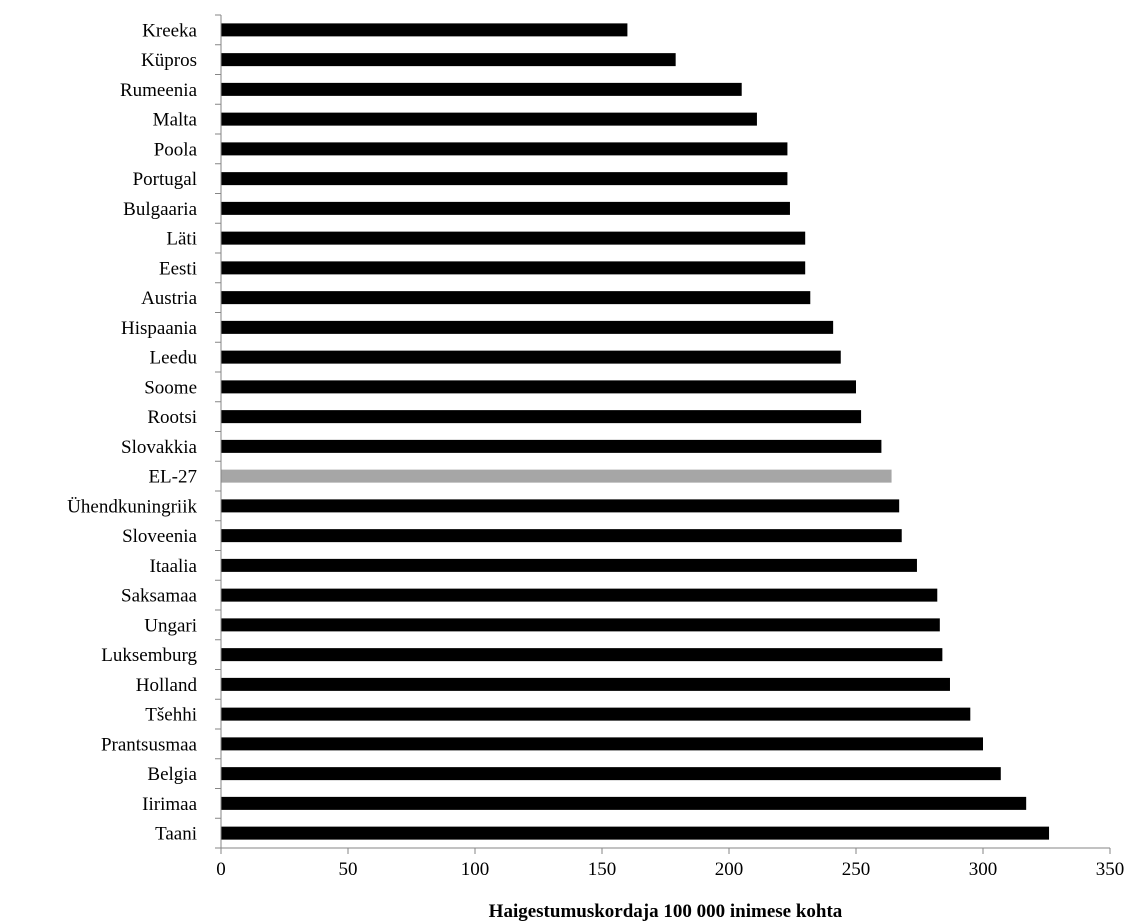  What do you see at coordinates (178, 268) in the screenshot?
I see `category-label: Eesti` at bounding box center [178, 268].